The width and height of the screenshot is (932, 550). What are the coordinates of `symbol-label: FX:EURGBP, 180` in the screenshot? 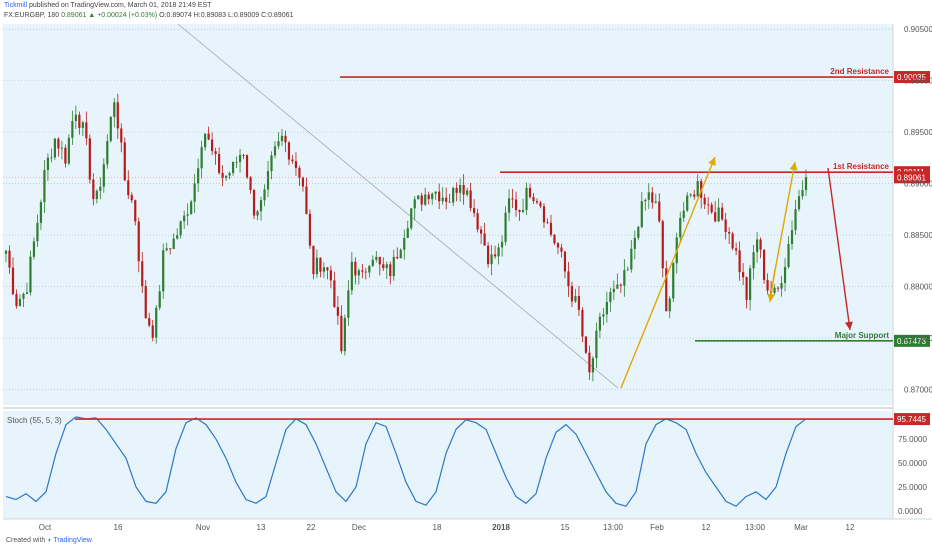 It's located at (32, 15).